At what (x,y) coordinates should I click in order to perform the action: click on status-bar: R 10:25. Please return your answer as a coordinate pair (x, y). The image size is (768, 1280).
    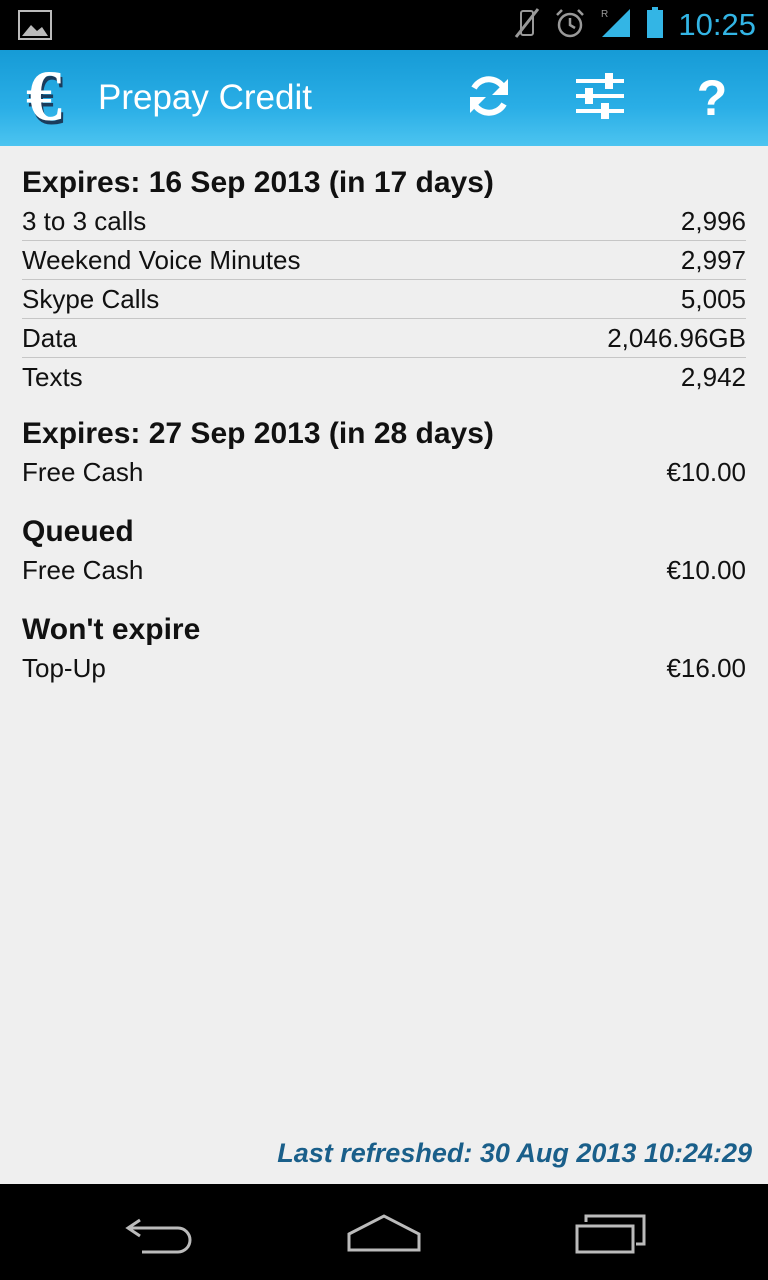
    Looking at the image, I should click on (384, 25).